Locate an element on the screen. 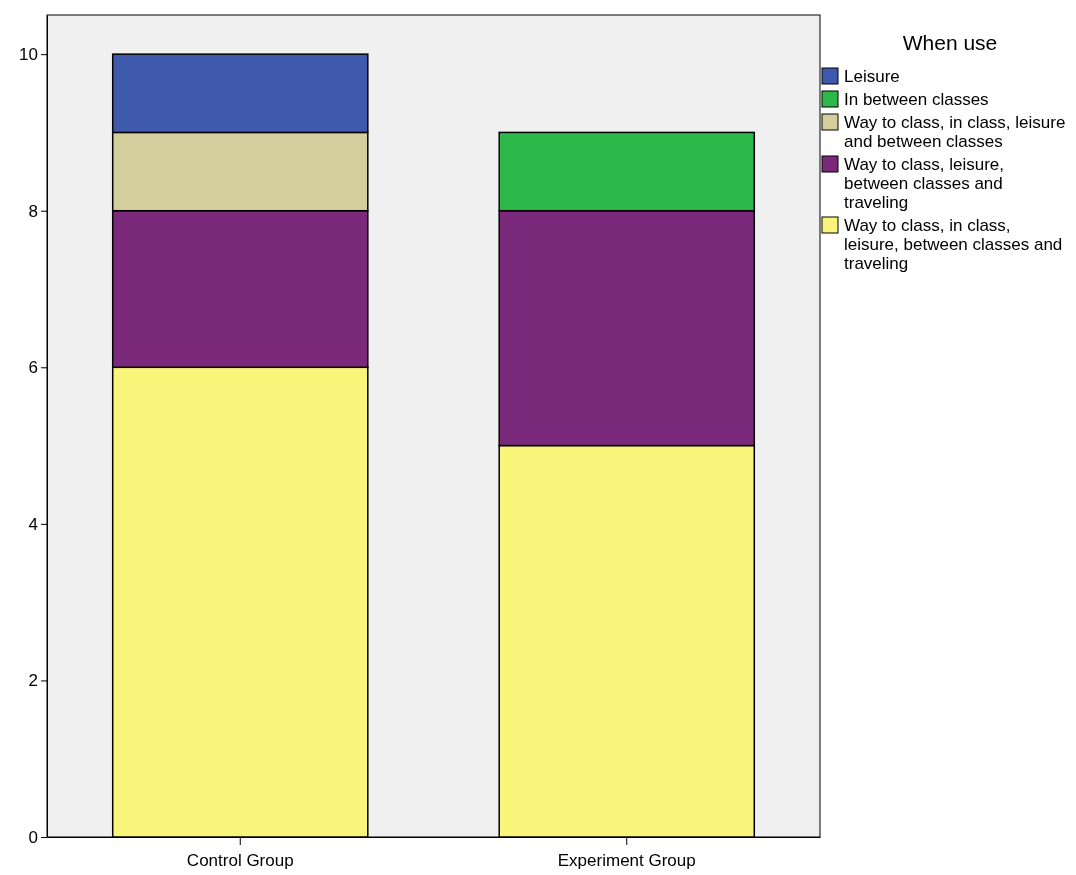 This screenshot has height=875, width=1076. legend-label: Way to class, leisure, between classes and traveling is located at coordinates (924, 183).